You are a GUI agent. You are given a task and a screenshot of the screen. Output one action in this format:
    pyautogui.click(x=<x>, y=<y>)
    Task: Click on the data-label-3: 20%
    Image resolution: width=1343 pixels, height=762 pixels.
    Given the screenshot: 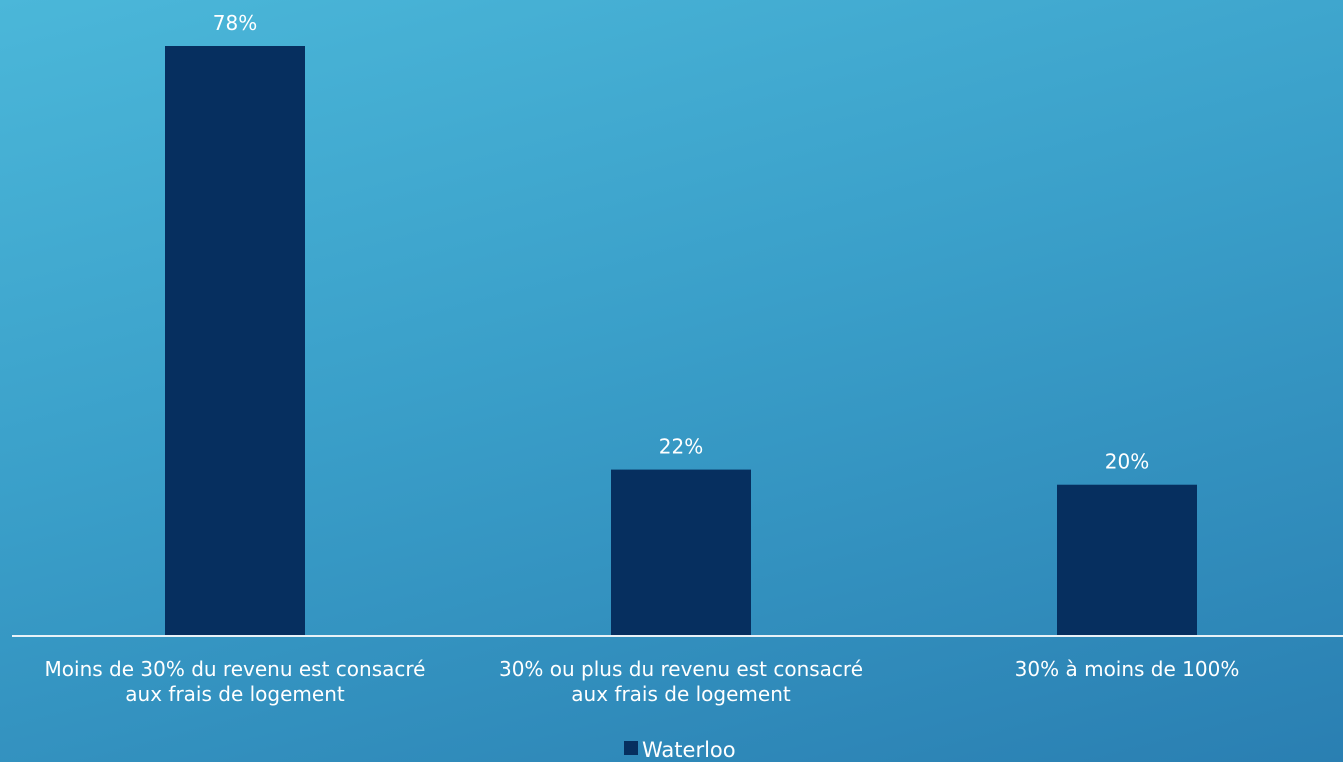 What is the action you would take?
    pyautogui.click(x=1127, y=462)
    